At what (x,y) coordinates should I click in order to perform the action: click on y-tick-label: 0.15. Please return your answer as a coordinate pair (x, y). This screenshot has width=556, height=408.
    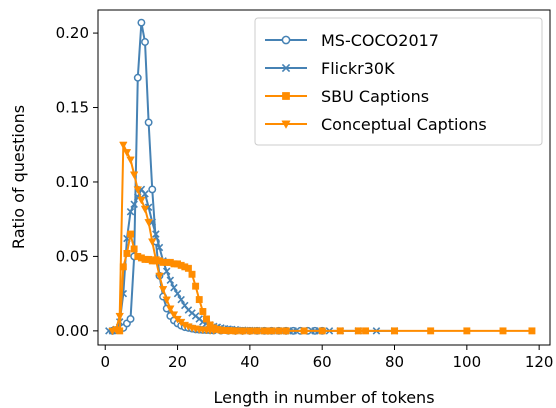
    Looking at the image, I should click on (72, 108).